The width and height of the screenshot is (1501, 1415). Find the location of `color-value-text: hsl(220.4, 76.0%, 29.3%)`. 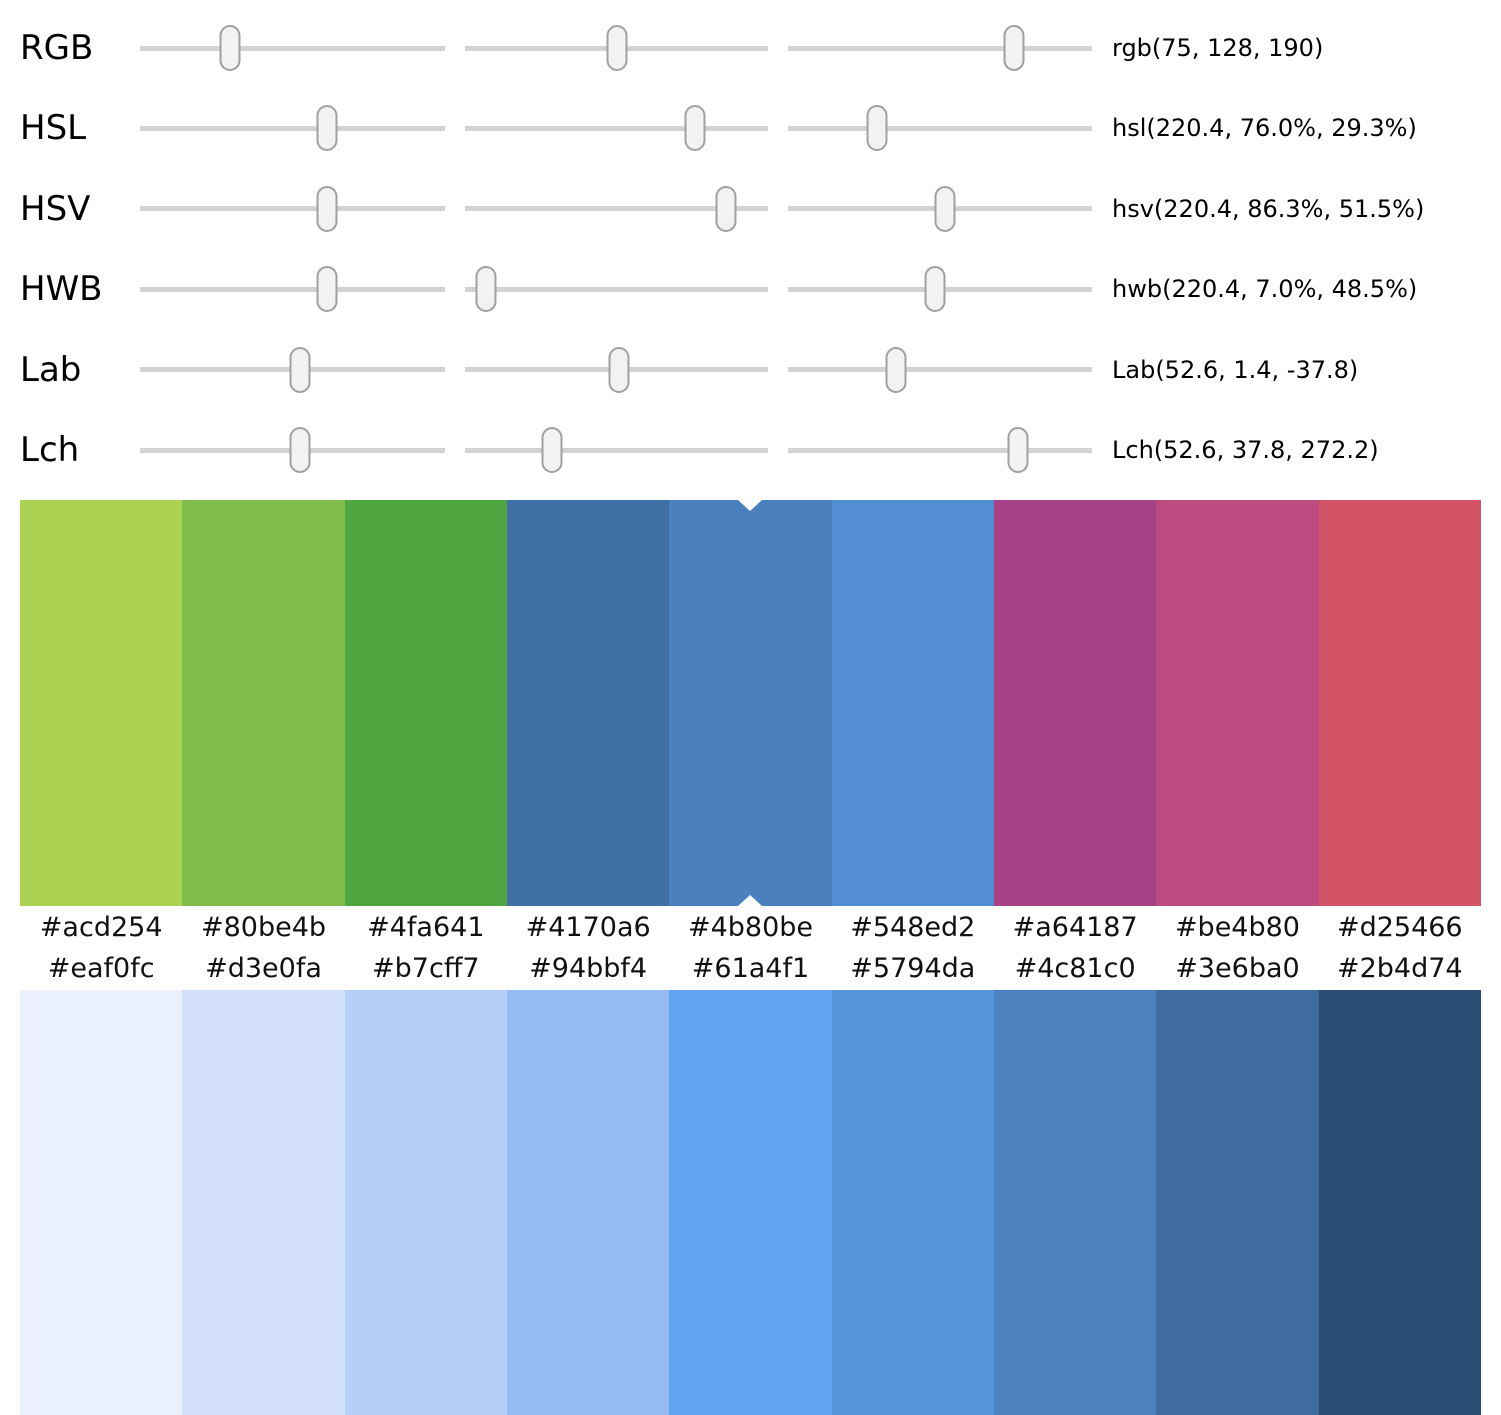

color-value-text: hsl(220.4, 76.0%, 29.3%) is located at coordinates (1264, 128).